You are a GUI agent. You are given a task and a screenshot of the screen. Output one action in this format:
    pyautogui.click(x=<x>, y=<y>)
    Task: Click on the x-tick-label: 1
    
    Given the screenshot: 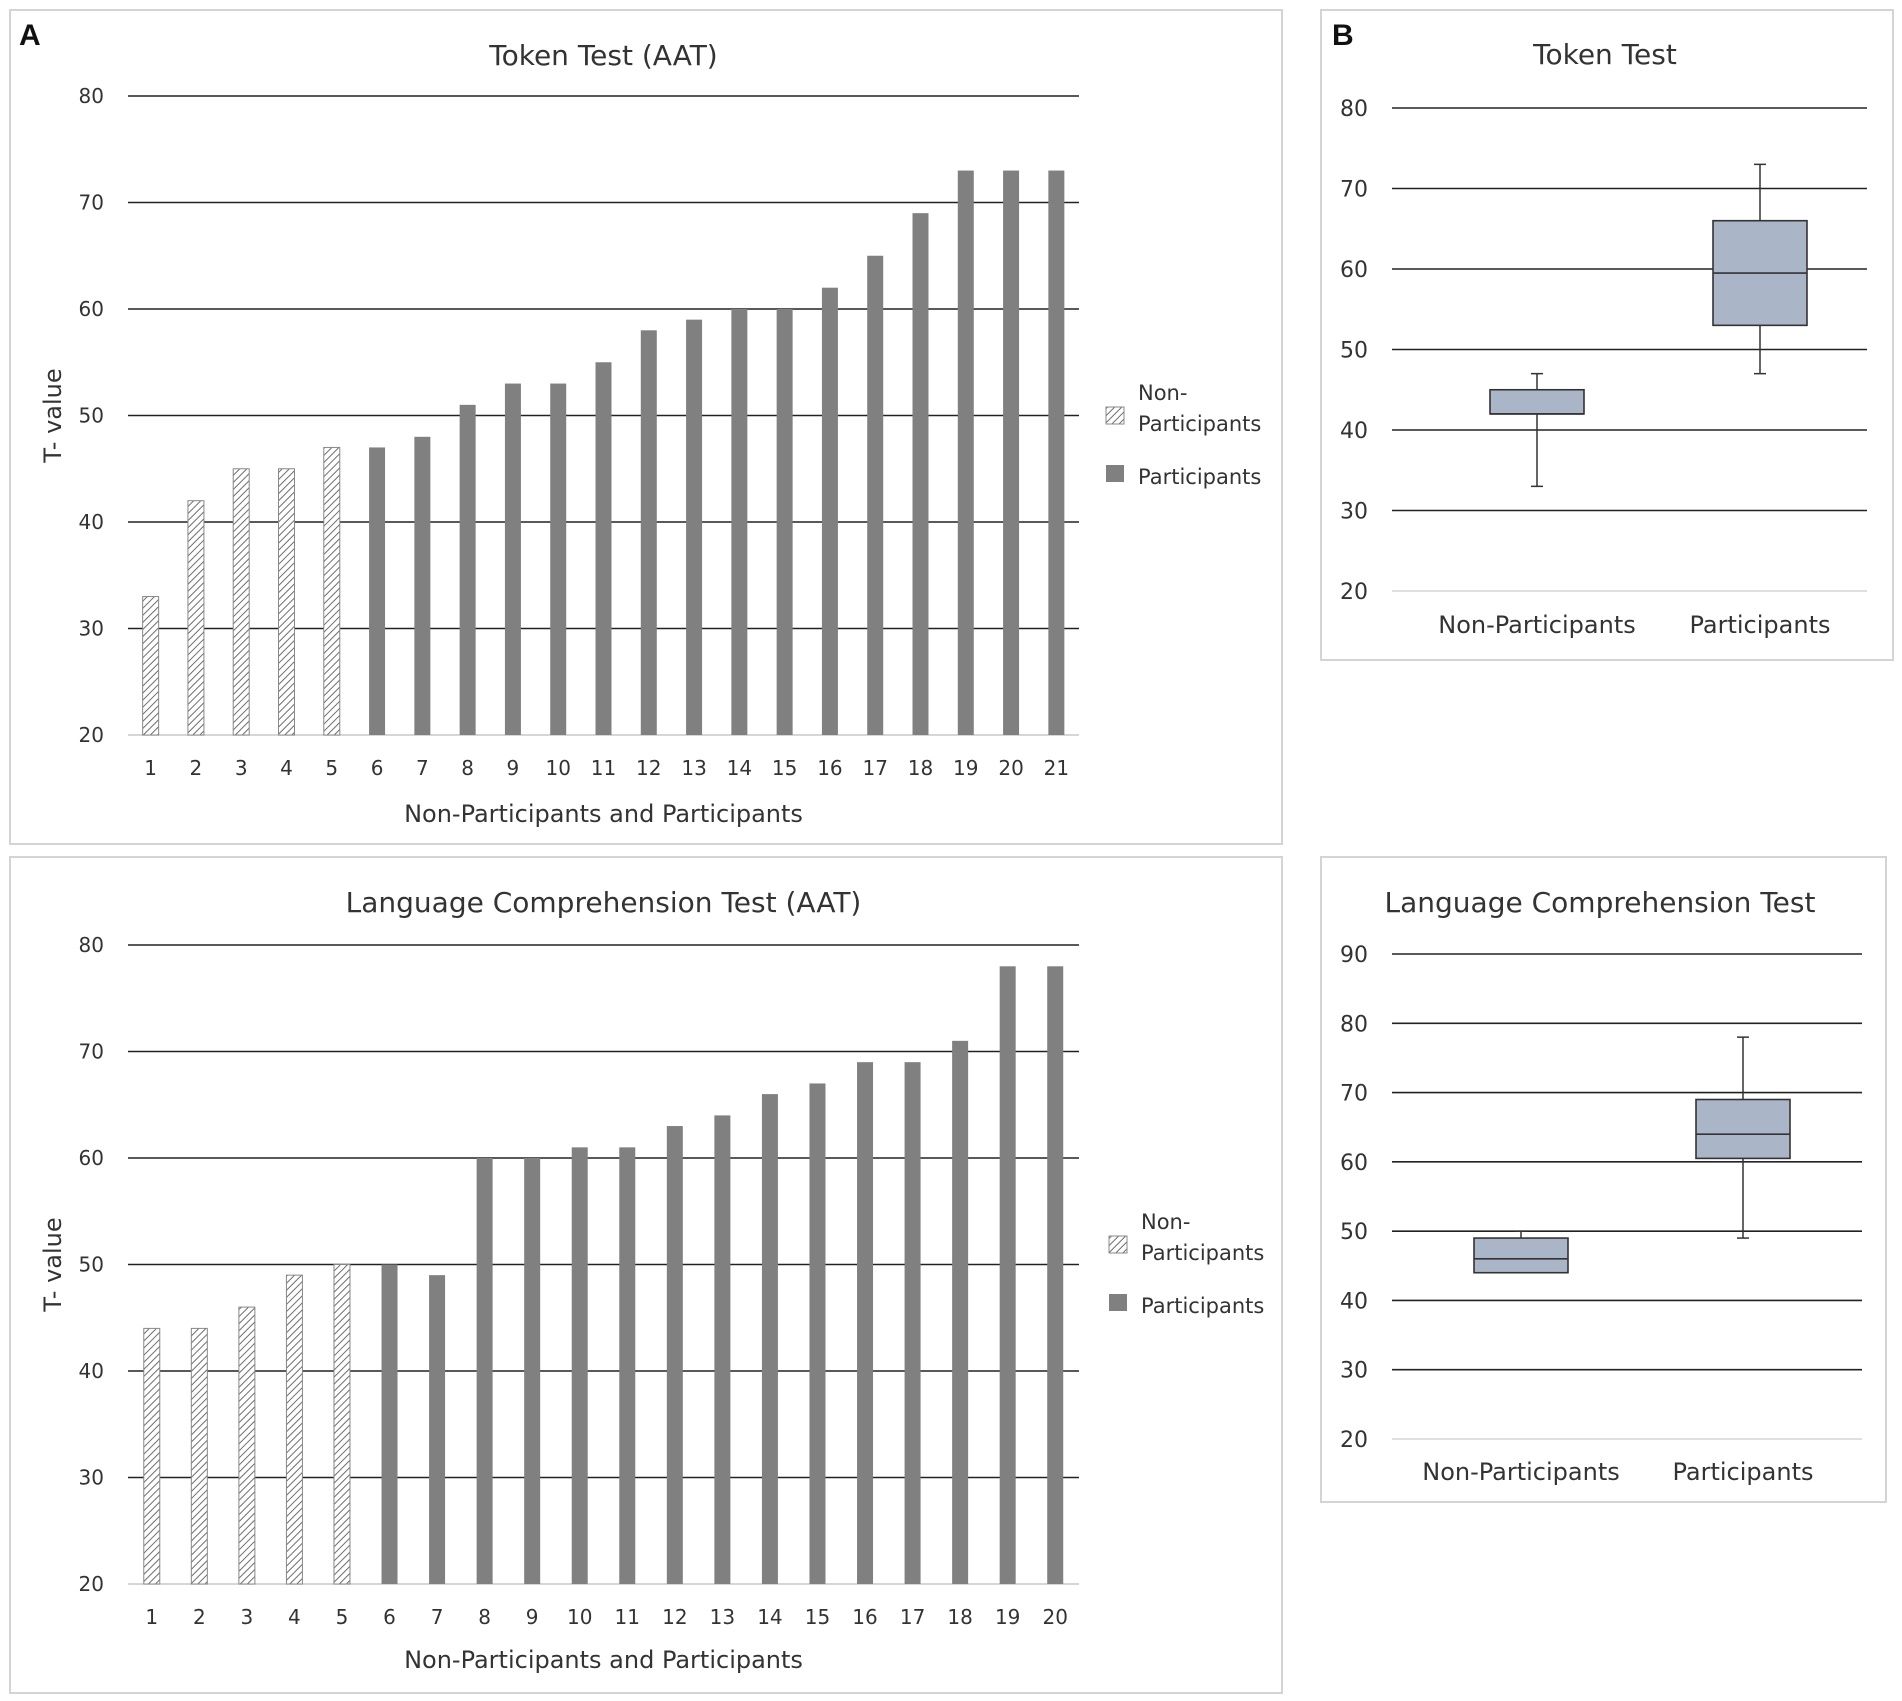 What is the action you would take?
    pyautogui.click(x=151, y=1617)
    